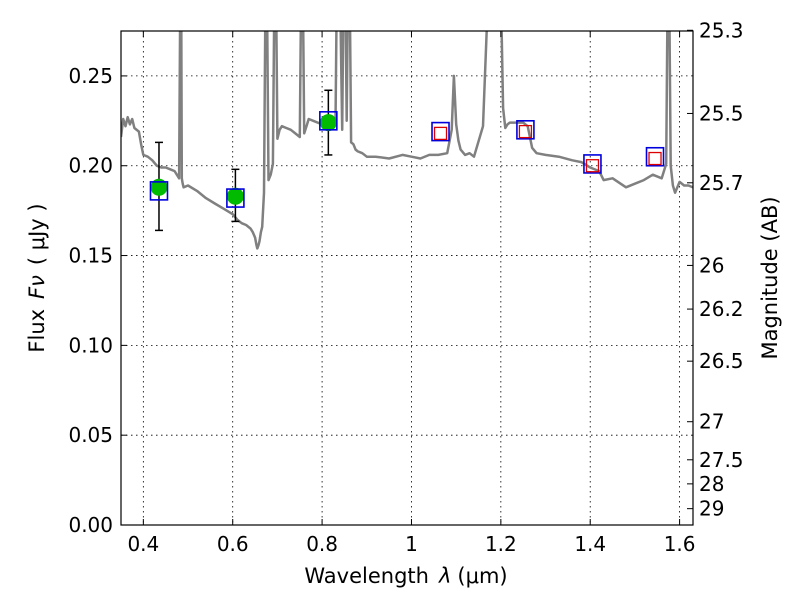 The height and width of the screenshot is (600, 800). Describe the element at coordinates (405, 576) in the screenshot. I see `x-axis-label: Wavelength λ (μm)` at that location.